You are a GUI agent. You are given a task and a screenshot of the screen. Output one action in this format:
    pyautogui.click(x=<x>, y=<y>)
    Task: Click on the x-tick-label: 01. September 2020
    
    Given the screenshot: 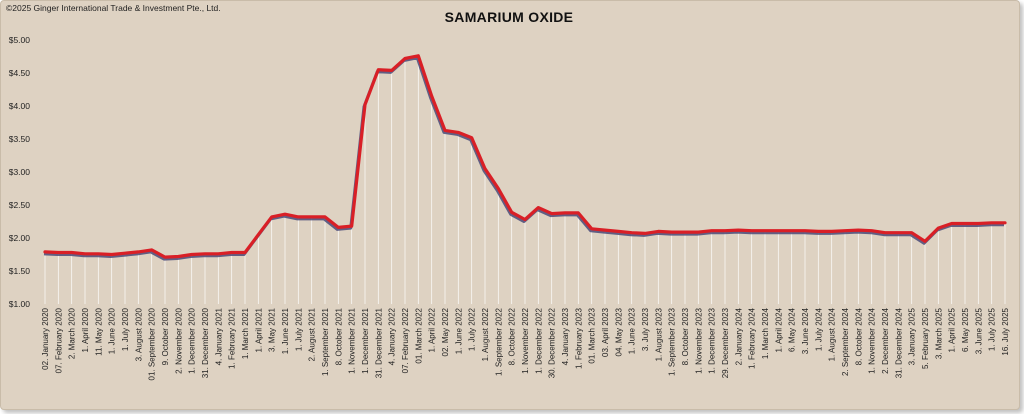 What is the action you would take?
    pyautogui.click(x=152, y=343)
    